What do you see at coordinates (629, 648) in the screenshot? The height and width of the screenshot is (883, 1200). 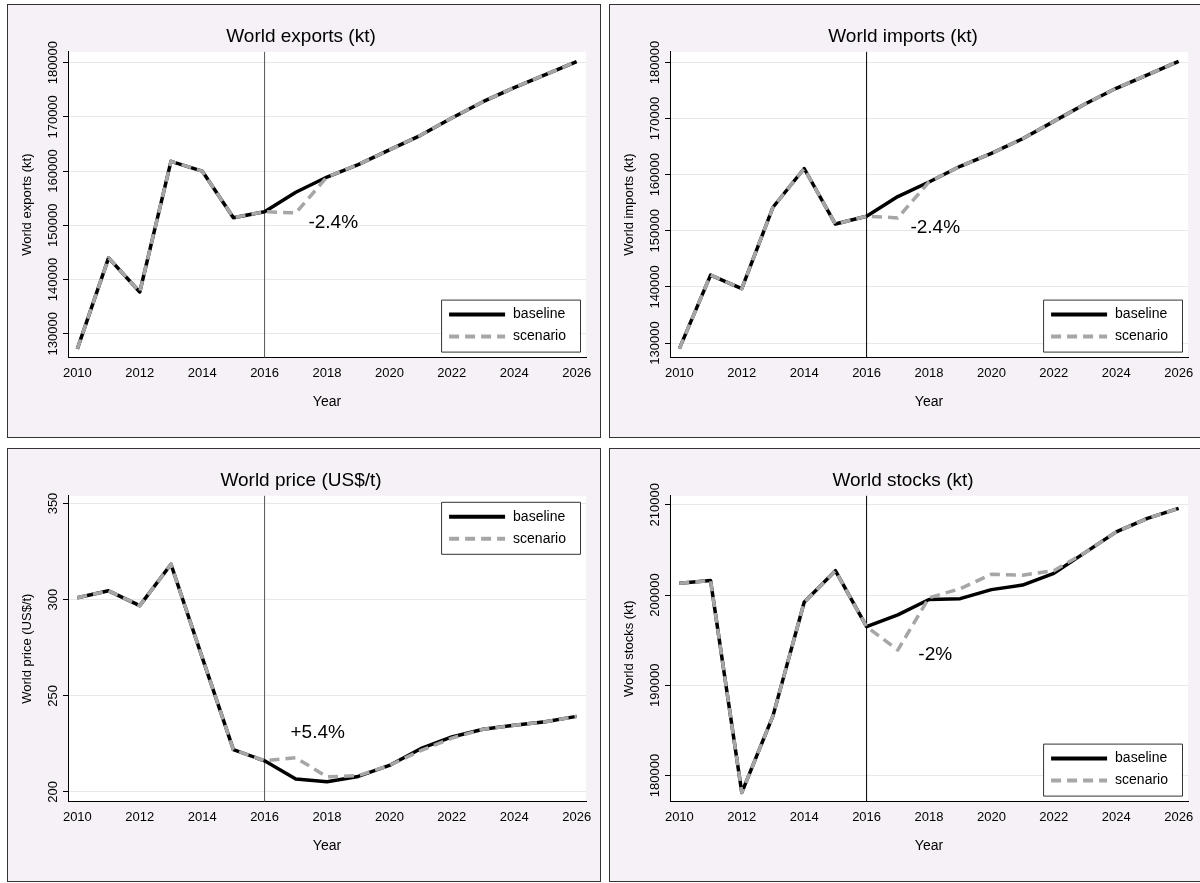 I see `y-axis-title: World stocks (kt)` at bounding box center [629, 648].